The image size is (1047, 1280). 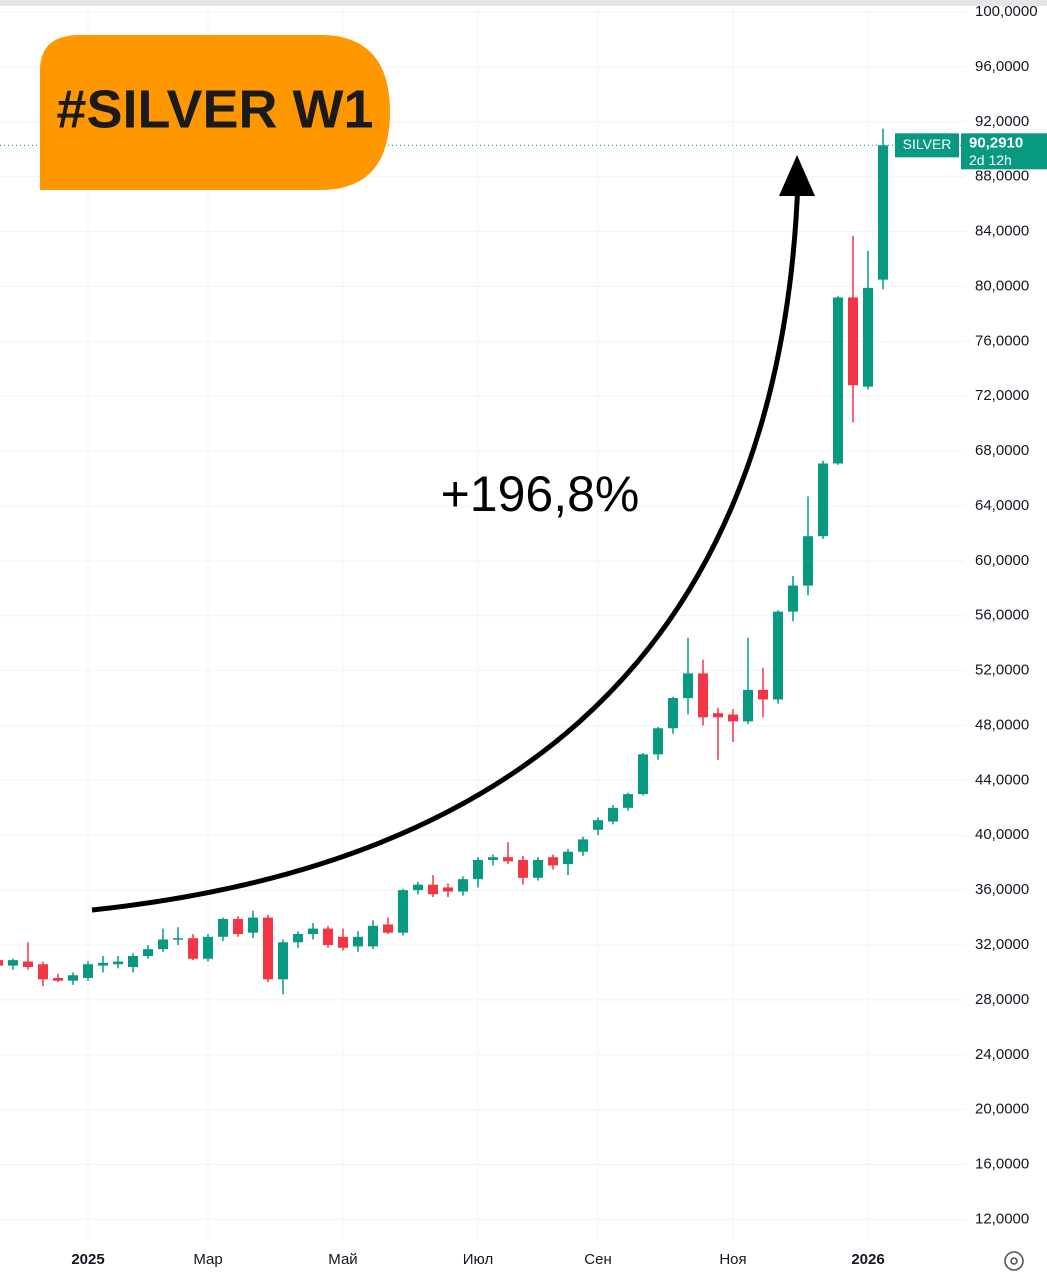 What do you see at coordinates (1002, 560) in the screenshot?
I see `y-tick-label: 60,0000` at bounding box center [1002, 560].